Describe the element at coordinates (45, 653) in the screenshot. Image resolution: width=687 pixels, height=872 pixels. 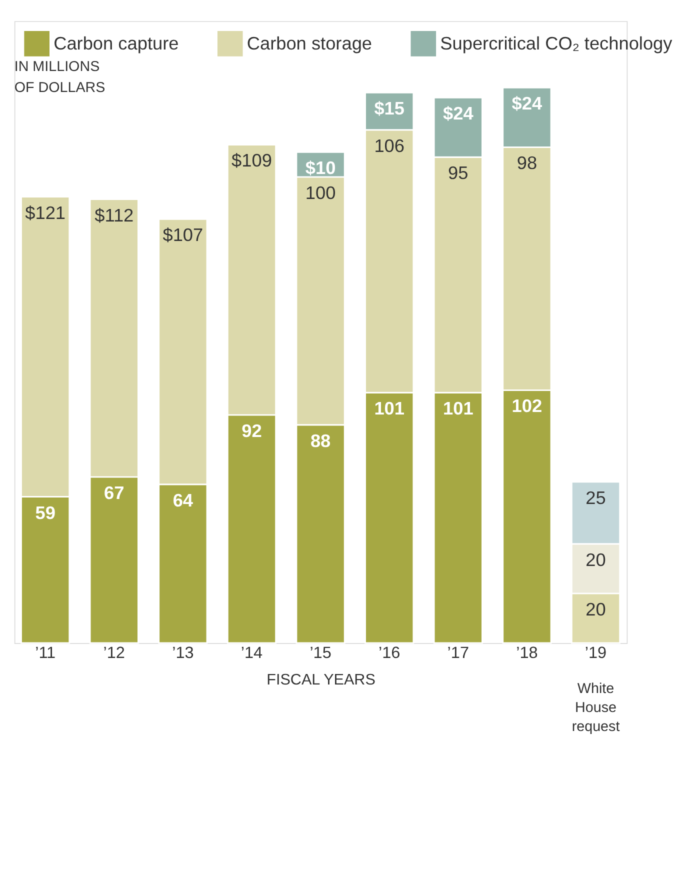
I see `x-tick-label: ’11` at that location.